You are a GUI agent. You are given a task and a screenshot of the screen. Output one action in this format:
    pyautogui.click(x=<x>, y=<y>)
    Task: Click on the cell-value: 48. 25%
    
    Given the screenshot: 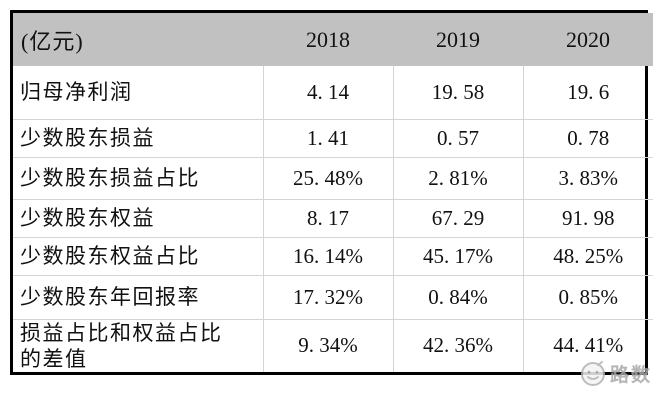 What is the action you would take?
    pyautogui.click(x=587, y=255)
    